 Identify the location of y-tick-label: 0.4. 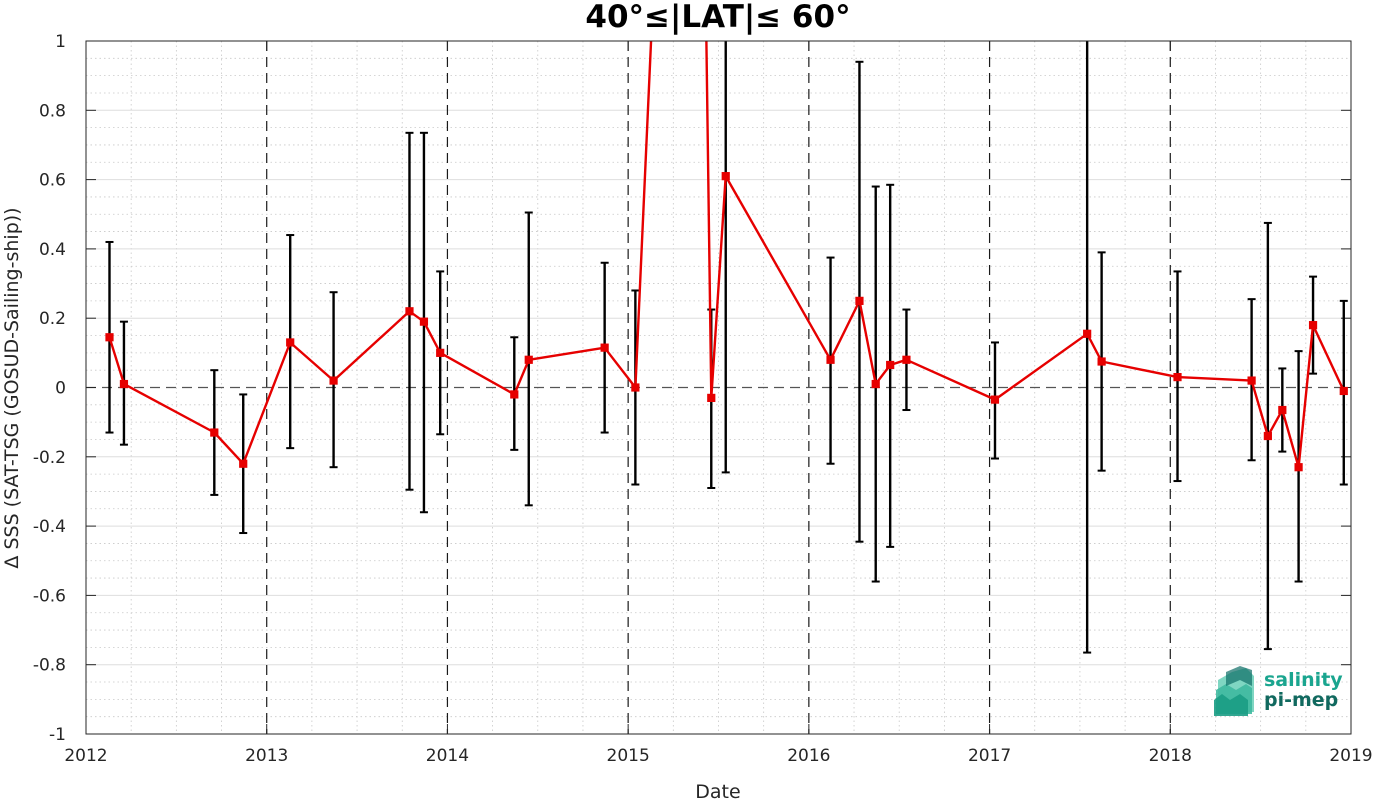
(52, 250).